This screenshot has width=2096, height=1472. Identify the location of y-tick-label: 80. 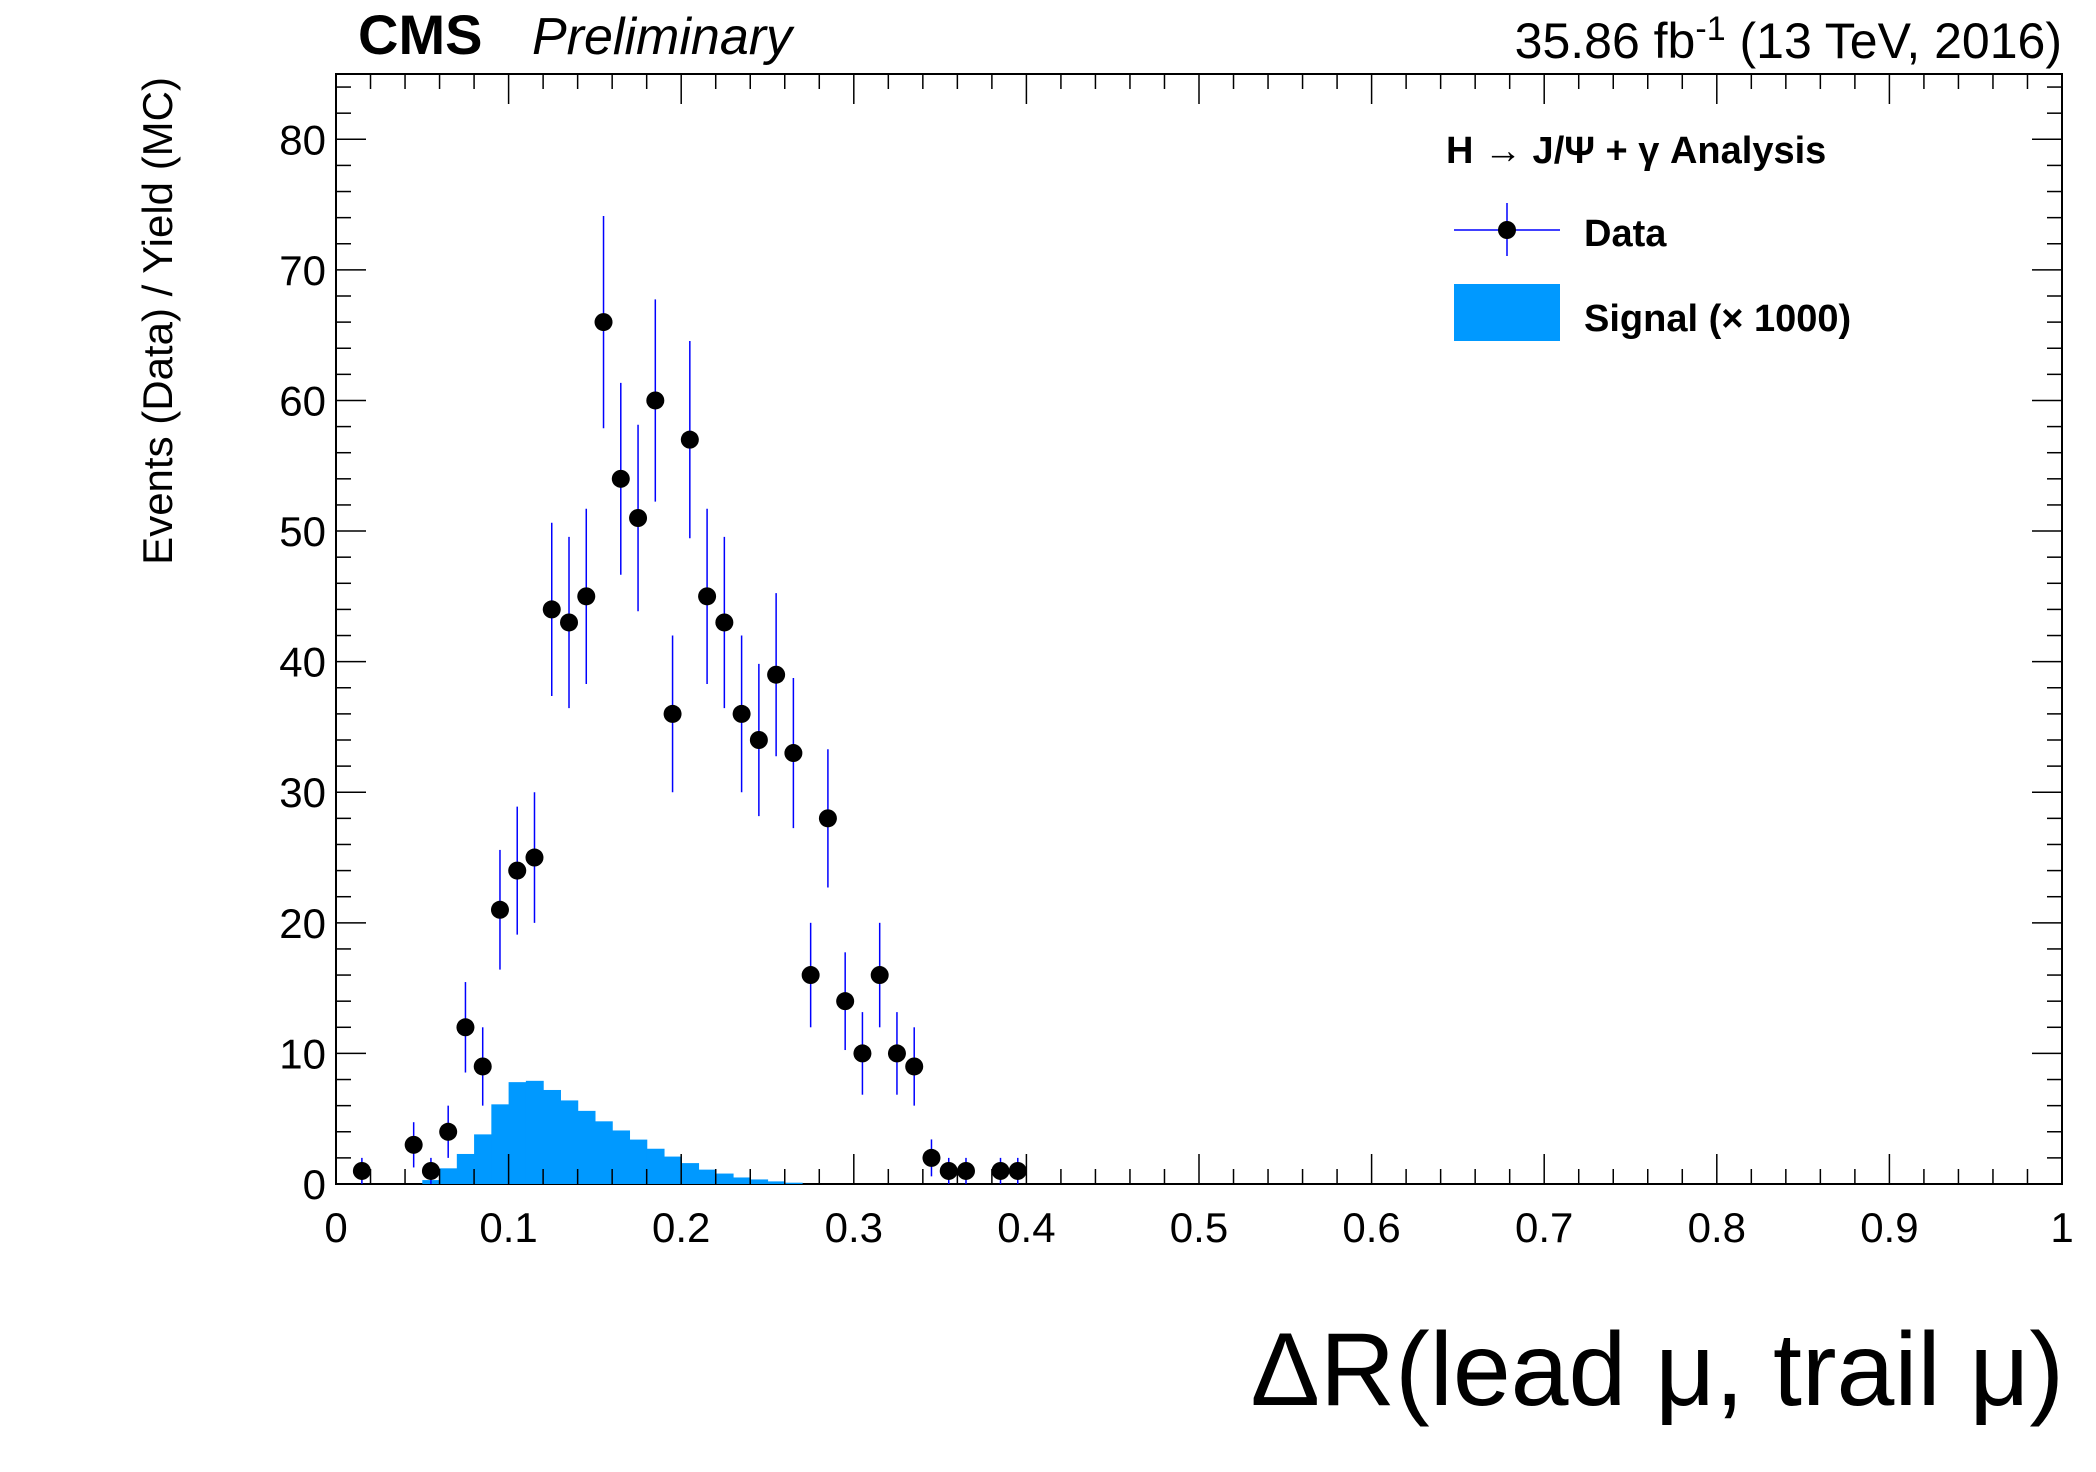
(302, 139).